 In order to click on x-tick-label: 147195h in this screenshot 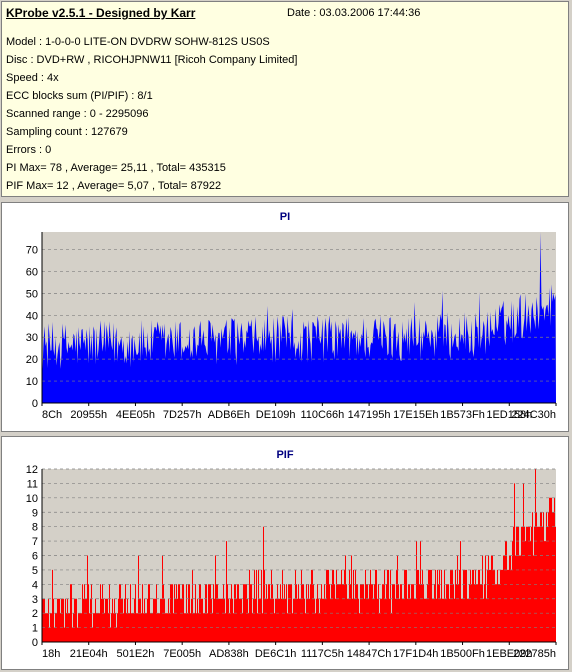, I will do `click(369, 415)`.